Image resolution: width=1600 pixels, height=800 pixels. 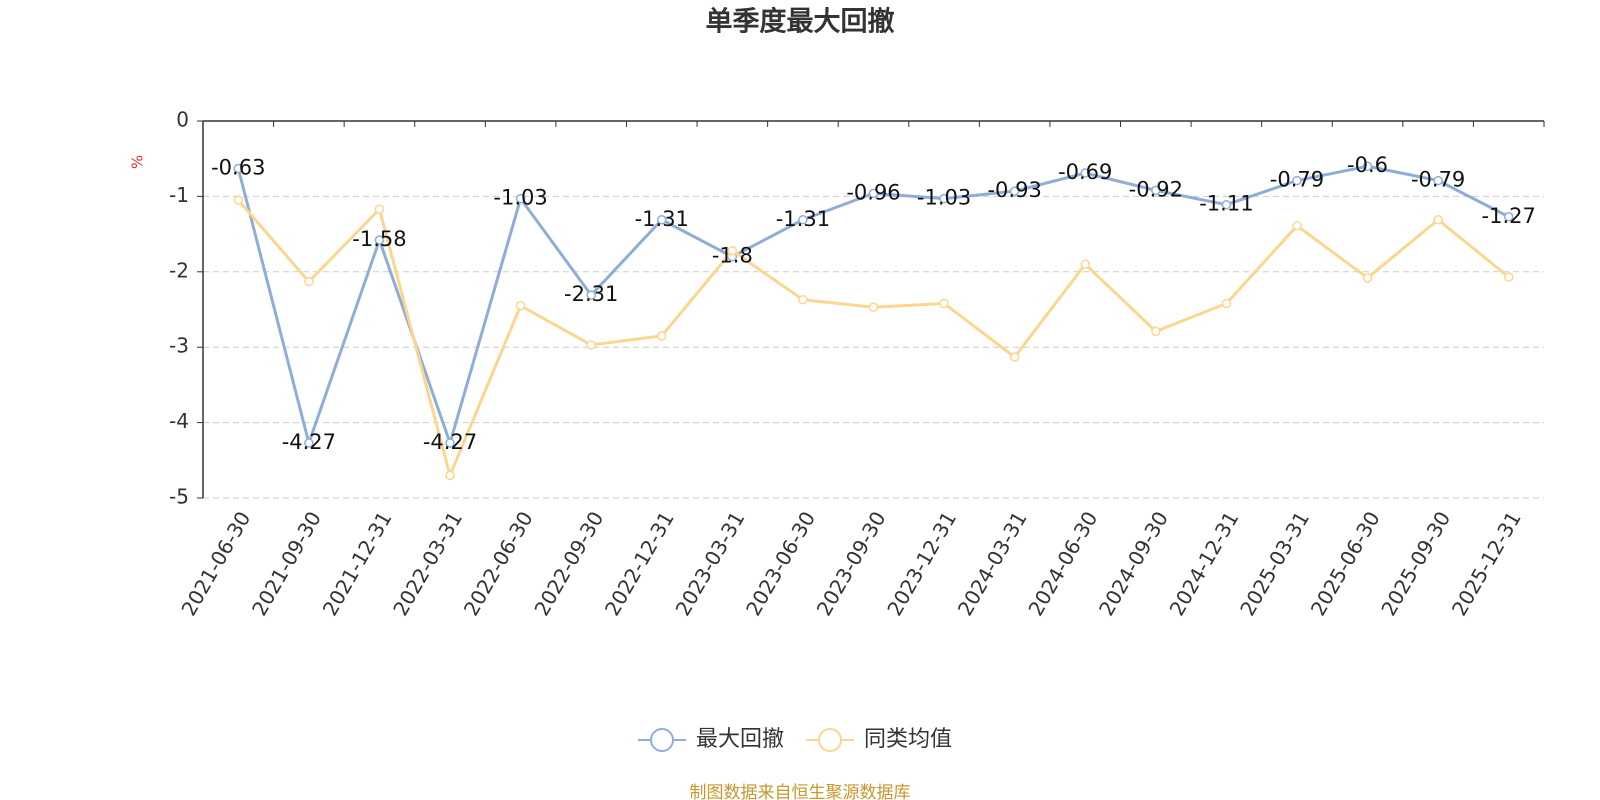 I want to click on data-label: -1.27, so click(x=1509, y=216).